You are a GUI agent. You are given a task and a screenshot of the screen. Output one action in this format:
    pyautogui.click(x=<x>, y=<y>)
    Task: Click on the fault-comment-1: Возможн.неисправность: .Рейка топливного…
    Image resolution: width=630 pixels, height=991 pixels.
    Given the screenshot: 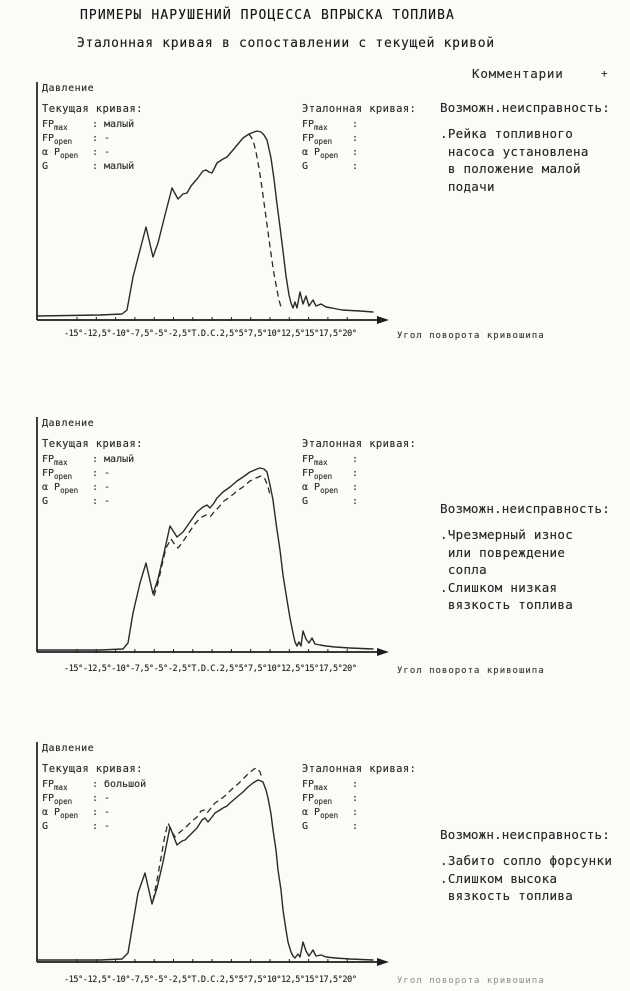 What is the action you would take?
    pyautogui.click(x=535, y=147)
    